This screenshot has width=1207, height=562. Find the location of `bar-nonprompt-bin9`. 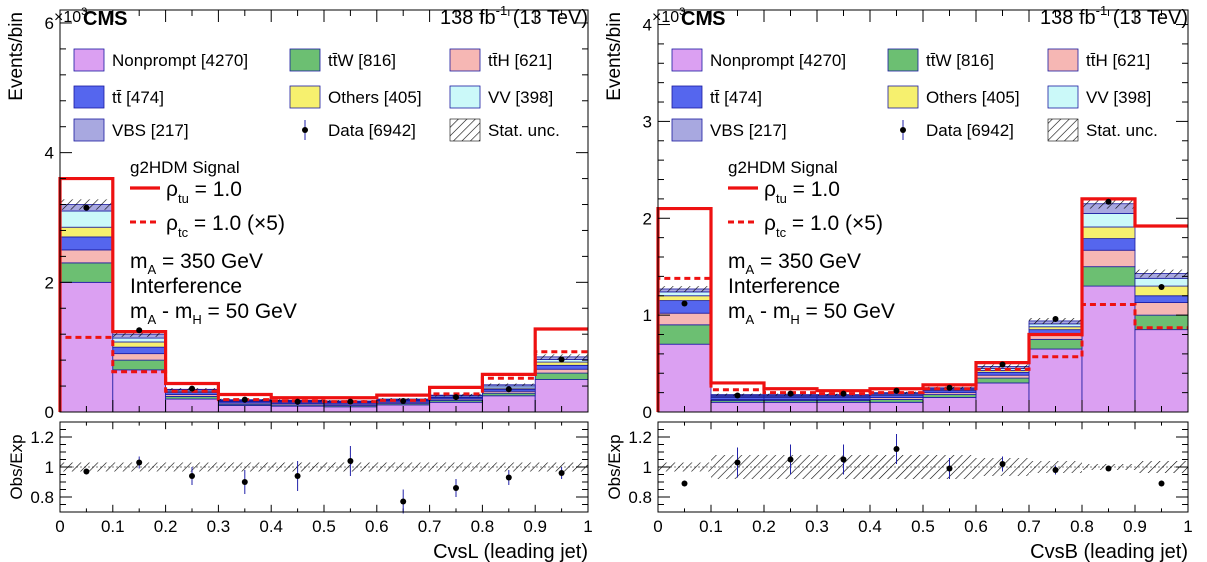

bar-nonprompt-bin9 is located at coordinates (1161, 371).